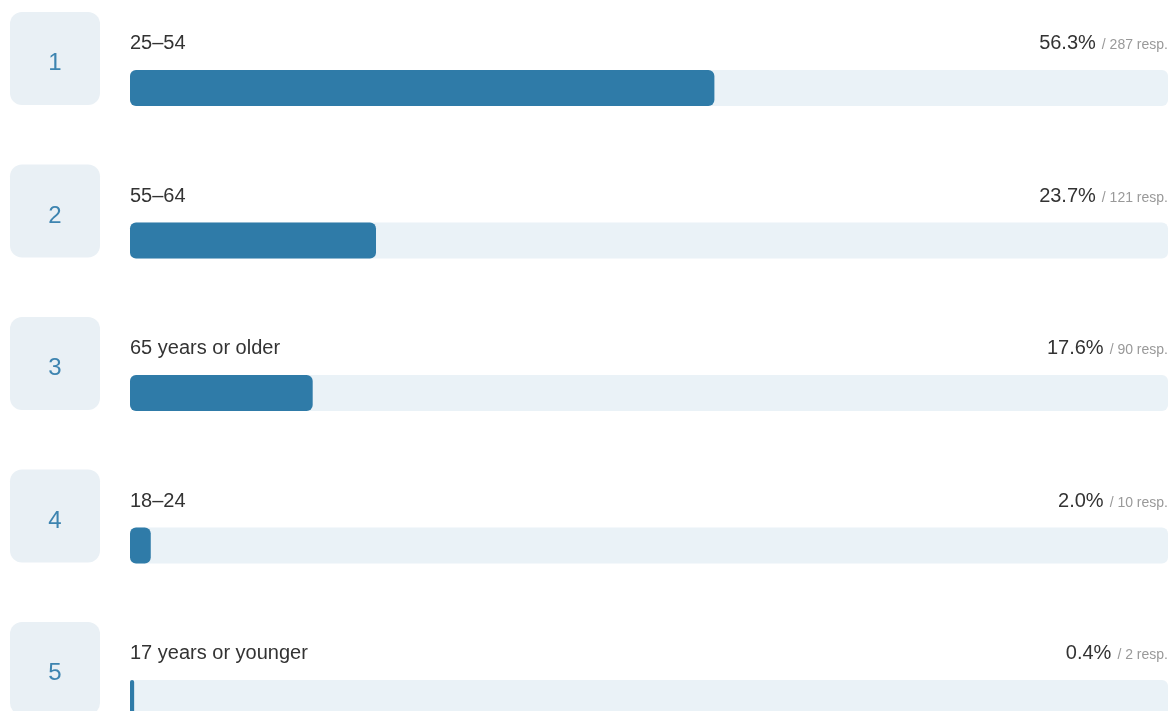  Describe the element at coordinates (55, 214) in the screenshot. I see `text: 2` at that location.